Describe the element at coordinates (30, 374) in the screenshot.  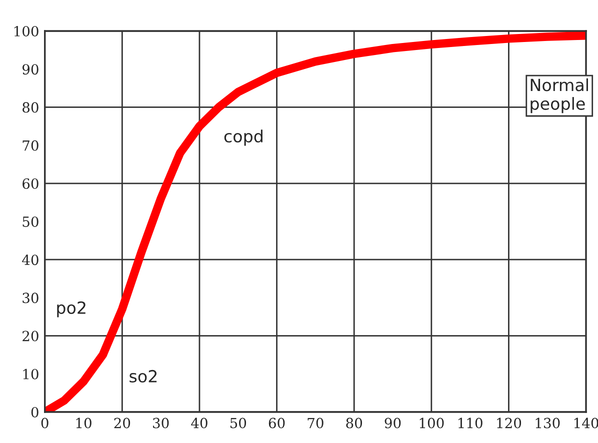
I see `y-tick-label: 10` at that location.